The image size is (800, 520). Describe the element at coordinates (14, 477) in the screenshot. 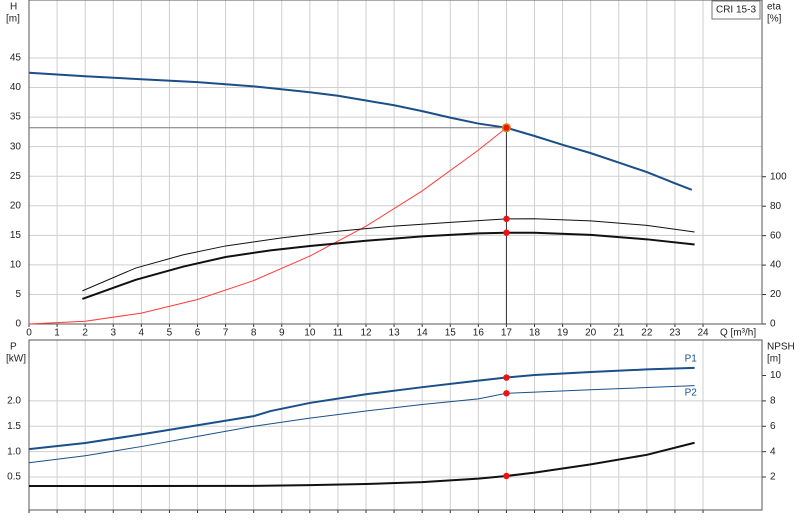

I see `y-tick-label: 0.5` at that location.